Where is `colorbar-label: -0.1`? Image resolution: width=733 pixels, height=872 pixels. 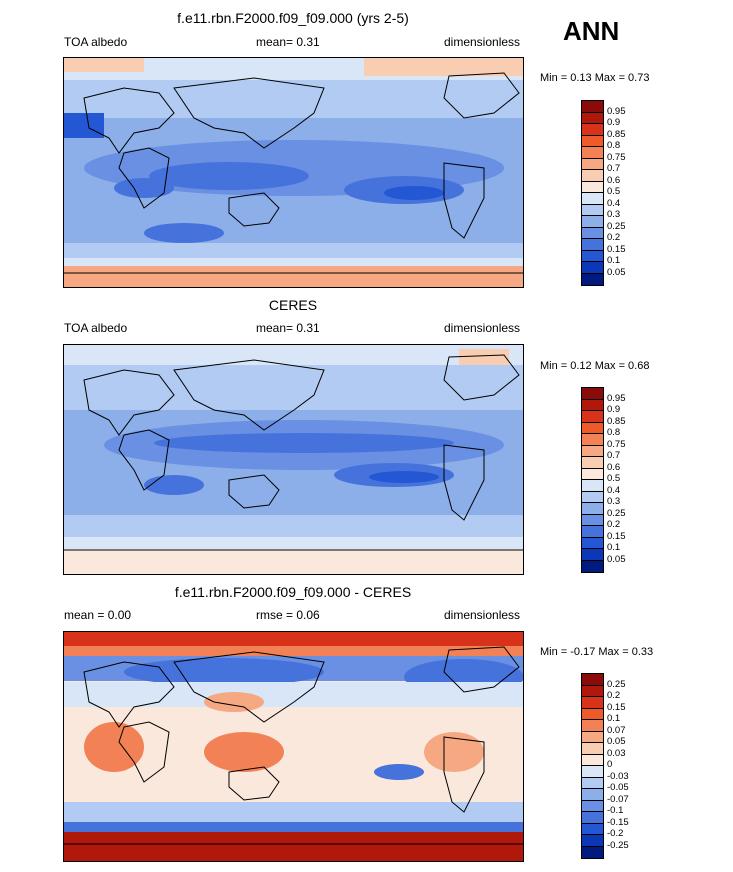 colorbar-label: -0.1 is located at coordinates (615, 810).